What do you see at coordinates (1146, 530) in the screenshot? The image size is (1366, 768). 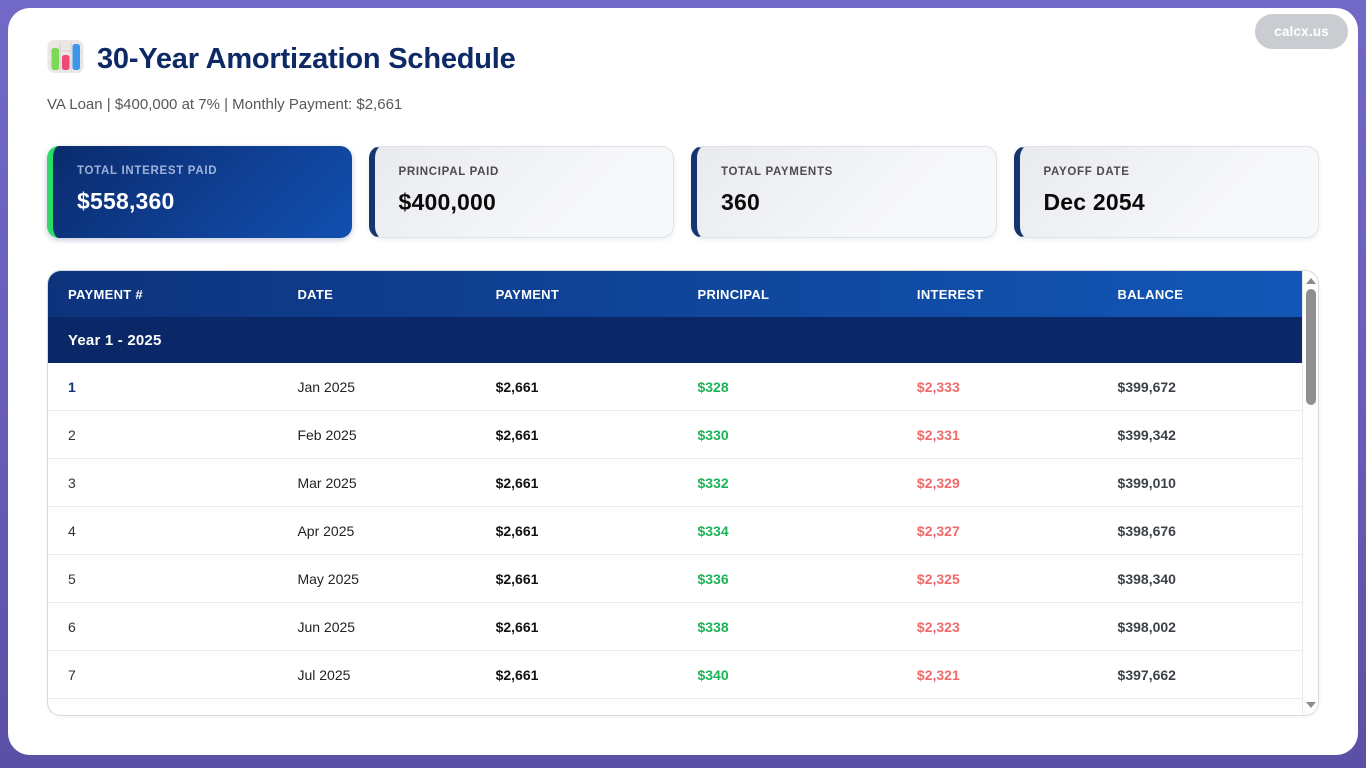 I see `balance-cell: $398,676` at bounding box center [1146, 530].